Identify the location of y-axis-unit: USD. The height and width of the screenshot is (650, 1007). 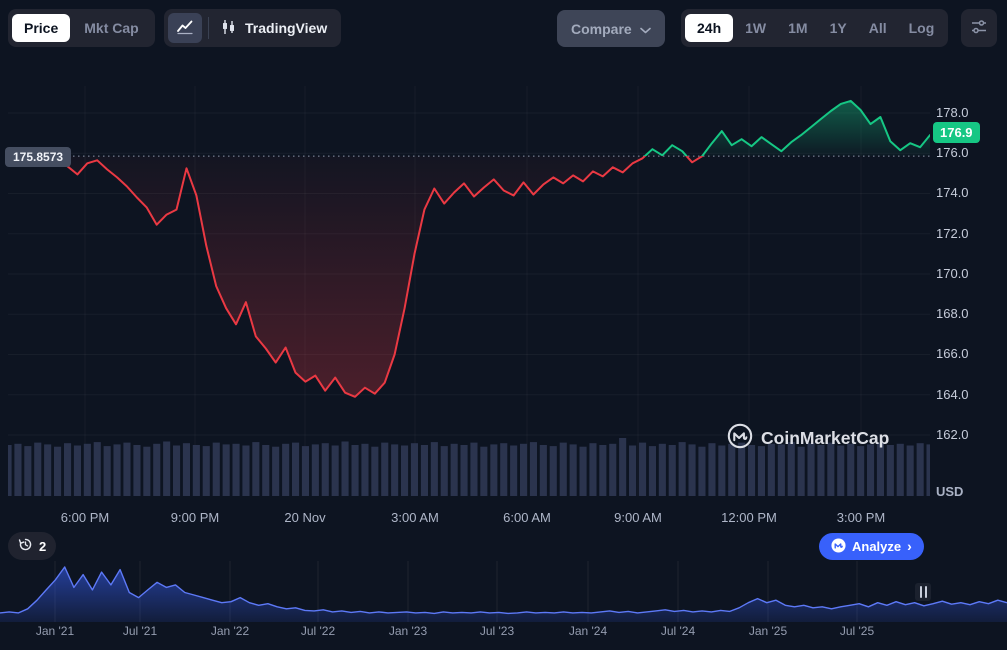
(950, 491).